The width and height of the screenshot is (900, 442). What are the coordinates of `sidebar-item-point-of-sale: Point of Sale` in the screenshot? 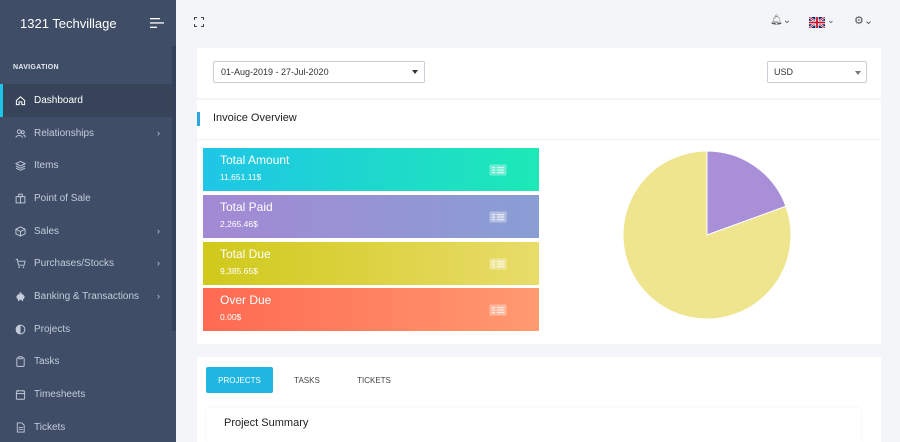 It's located at (88, 198).